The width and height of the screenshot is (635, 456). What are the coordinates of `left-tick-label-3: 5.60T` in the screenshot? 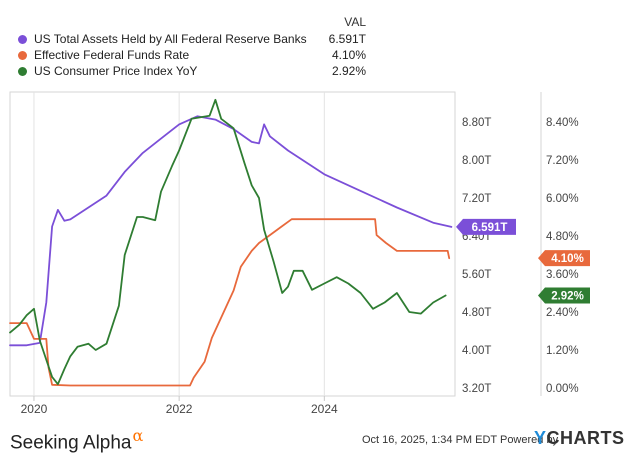 It's located at (476, 275).